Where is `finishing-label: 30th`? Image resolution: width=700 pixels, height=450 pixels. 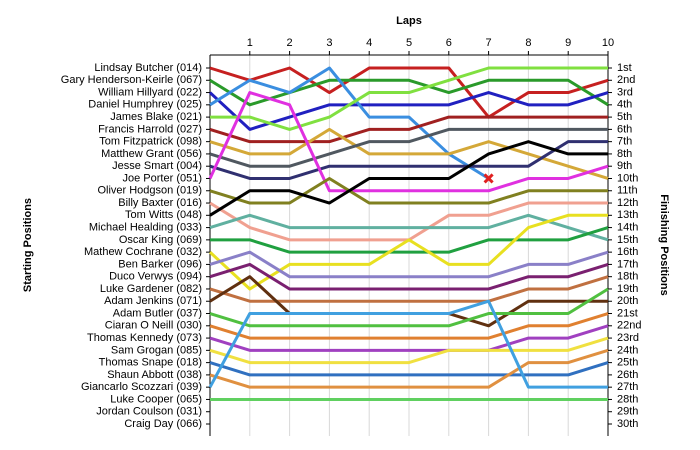
finishing-label: 30th is located at coordinates (627, 424).